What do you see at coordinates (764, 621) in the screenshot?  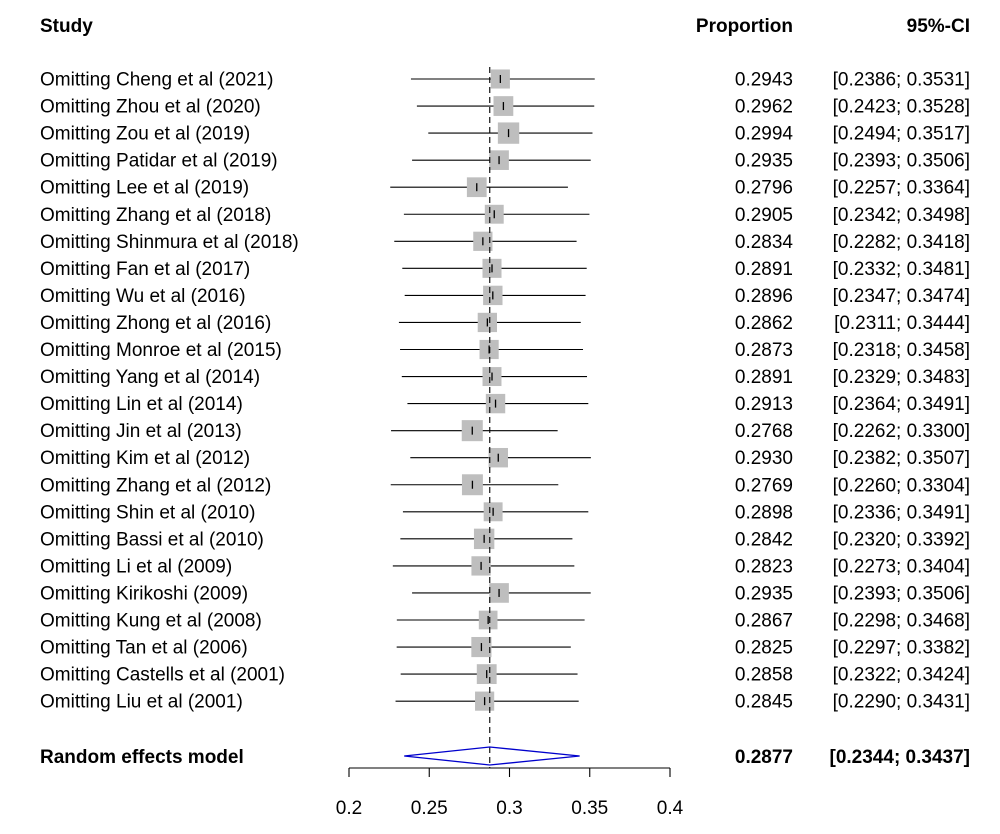 I see `proportion-value: 0.2867` at bounding box center [764, 621].